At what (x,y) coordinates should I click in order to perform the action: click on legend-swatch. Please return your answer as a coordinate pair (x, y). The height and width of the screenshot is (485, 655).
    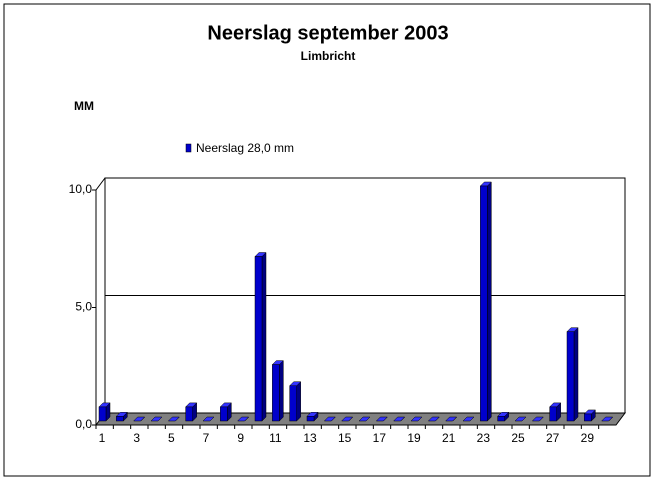
    Looking at the image, I should click on (188, 148).